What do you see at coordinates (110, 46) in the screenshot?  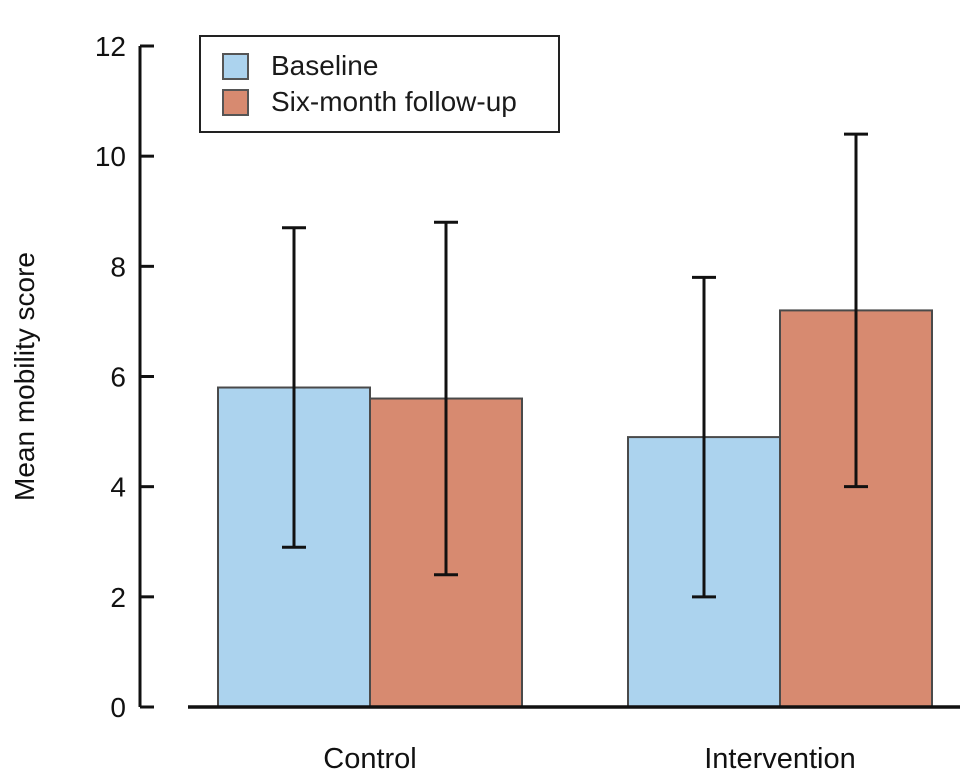 I see `y-tick-label-12: 12` at bounding box center [110, 46].